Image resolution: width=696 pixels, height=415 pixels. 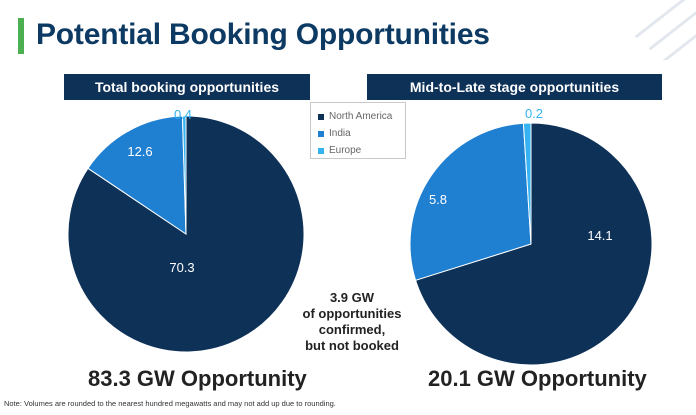 I want to click on right-chart-title: Mid-to-Late stage opportunities, so click(x=514, y=87).